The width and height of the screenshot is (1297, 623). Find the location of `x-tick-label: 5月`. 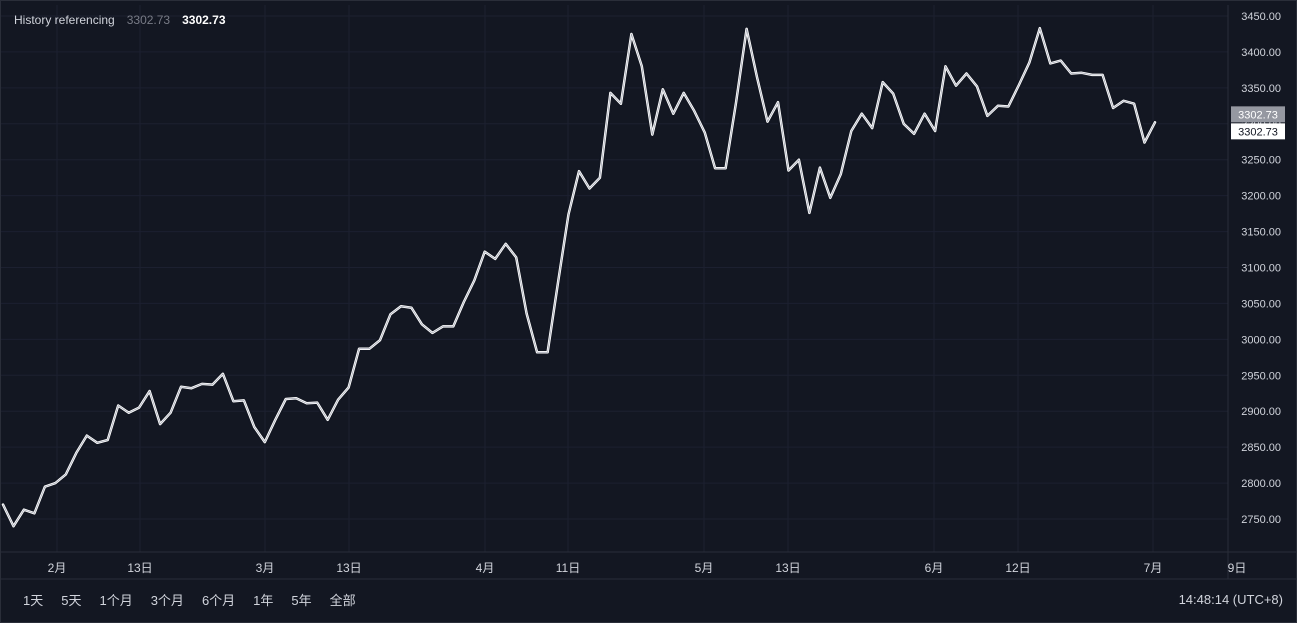

x-tick-label: 5月 is located at coordinates (704, 568).